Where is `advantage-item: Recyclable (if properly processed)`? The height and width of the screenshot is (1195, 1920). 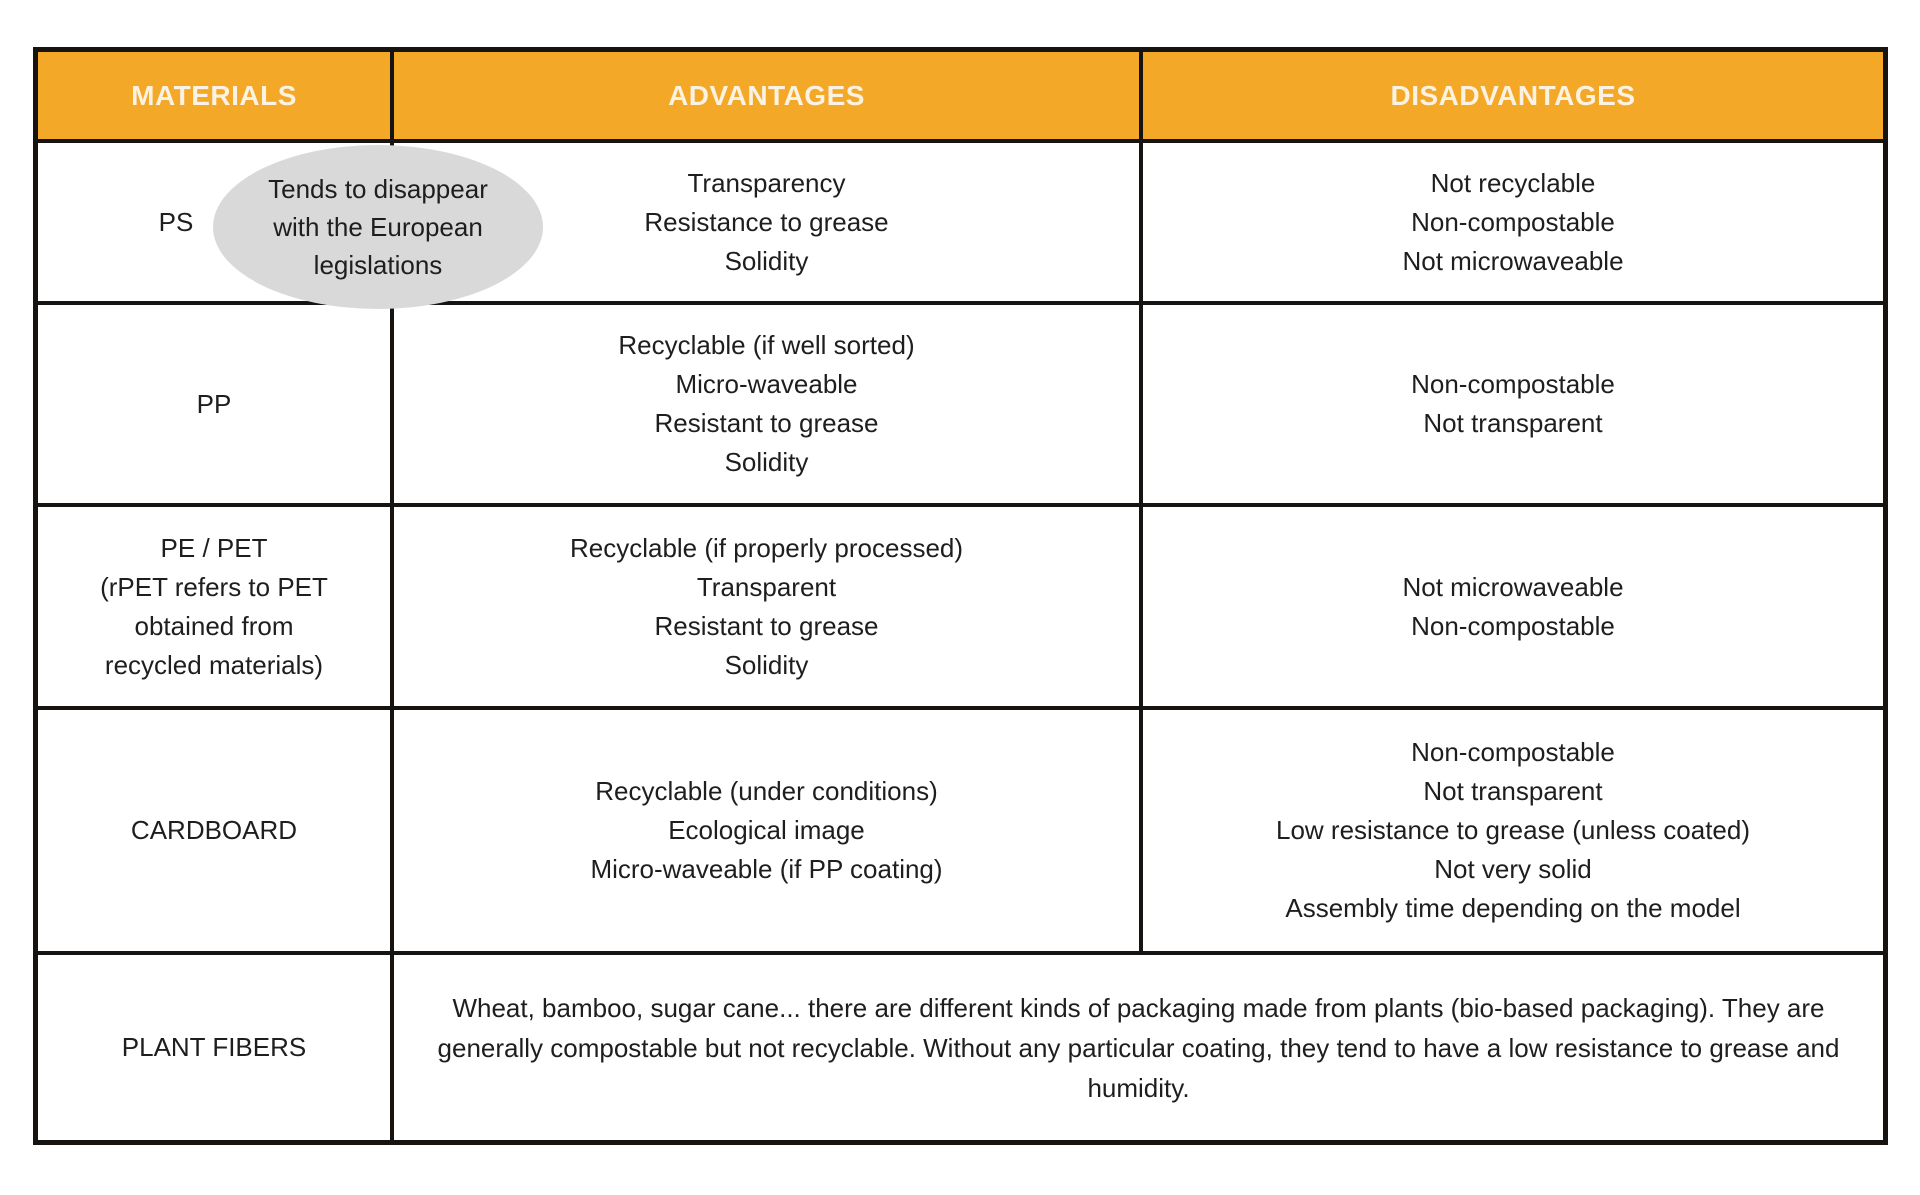
advantage-item: Recyclable (if properly processed) is located at coordinates (766, 547).